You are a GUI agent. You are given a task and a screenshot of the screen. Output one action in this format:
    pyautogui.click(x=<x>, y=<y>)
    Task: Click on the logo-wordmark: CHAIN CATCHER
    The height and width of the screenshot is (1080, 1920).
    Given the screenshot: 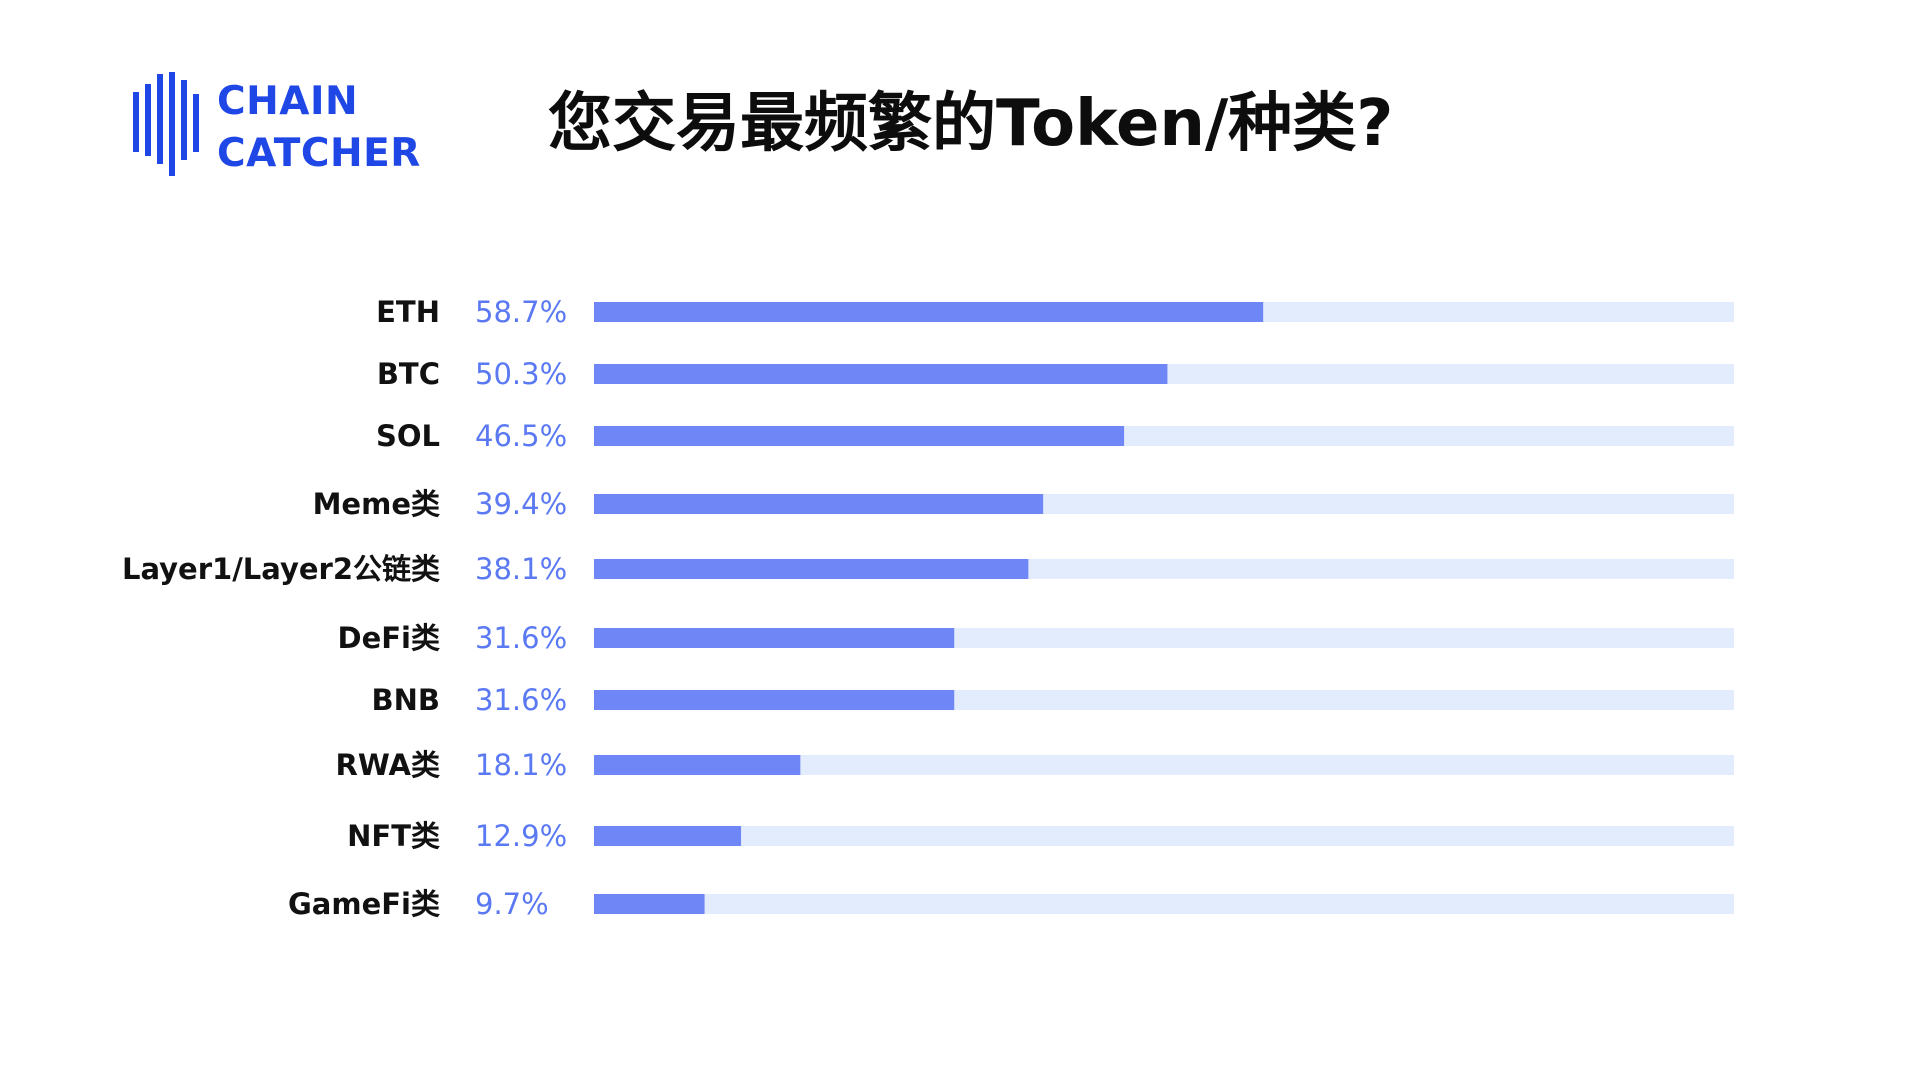 What is the action you would take?
    pyautogui.click(x=319, y=128)
    